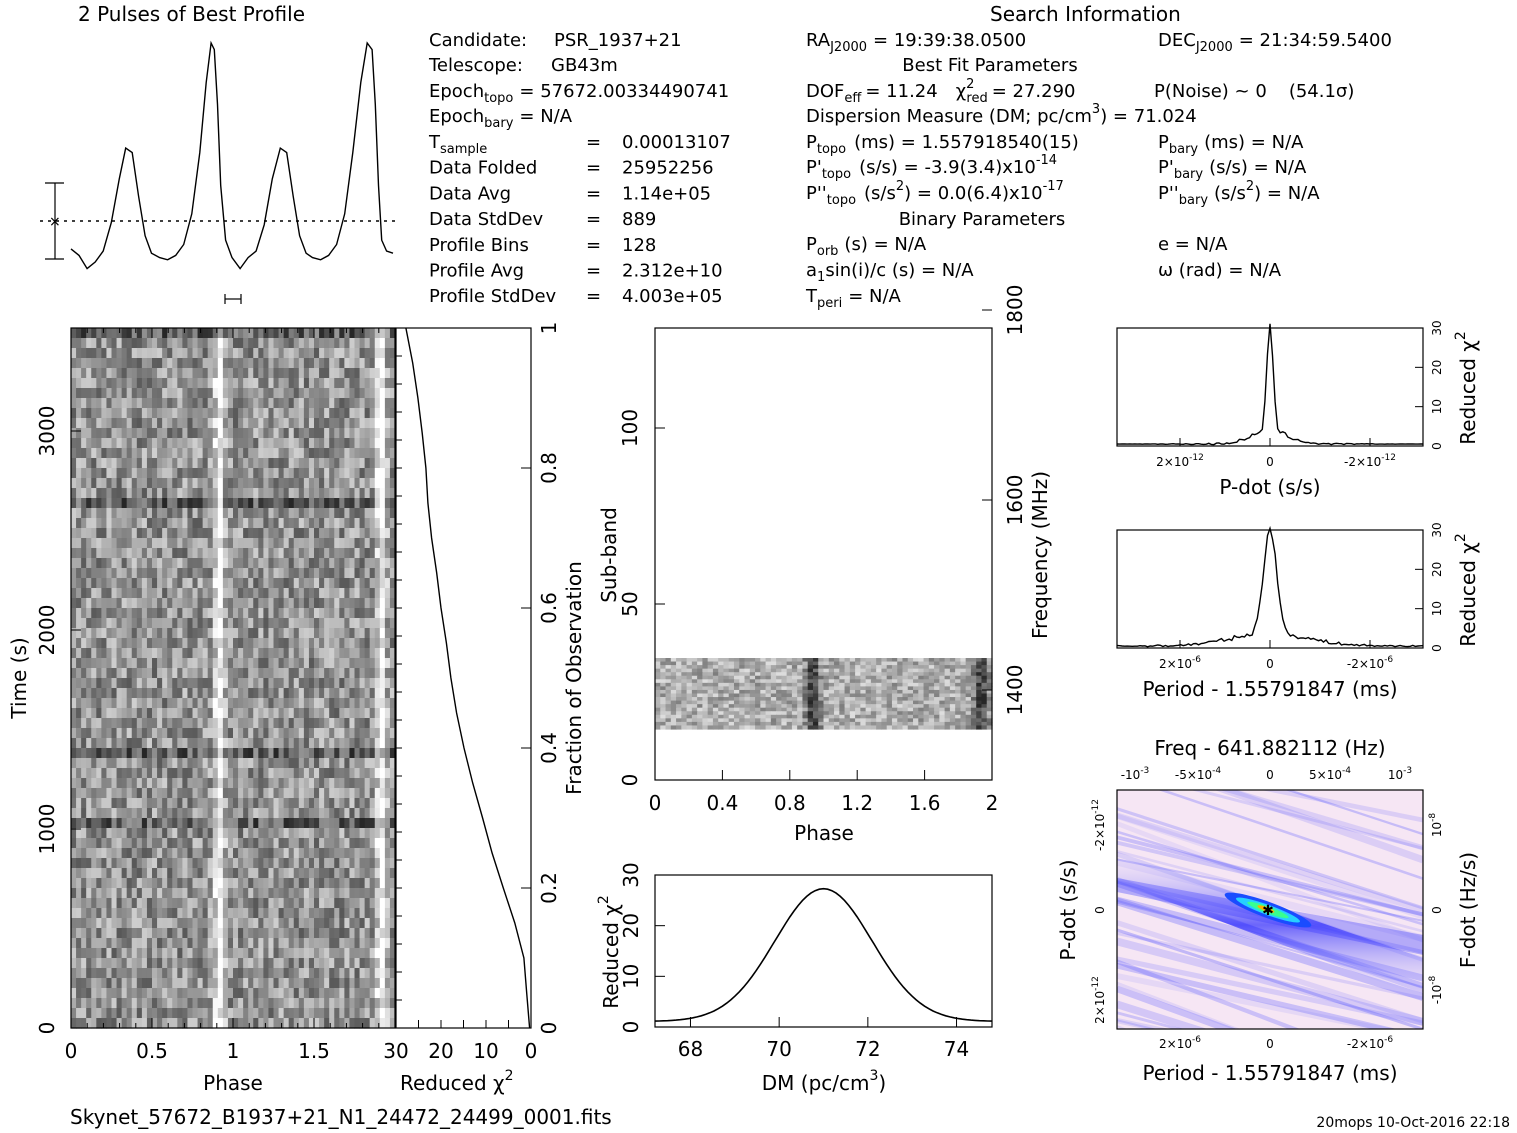 The width and height of the screenshot is (1517, 1133). Describe the element at coordinates (823, 954) in the screenshot. I see `dm-curve` at that location.